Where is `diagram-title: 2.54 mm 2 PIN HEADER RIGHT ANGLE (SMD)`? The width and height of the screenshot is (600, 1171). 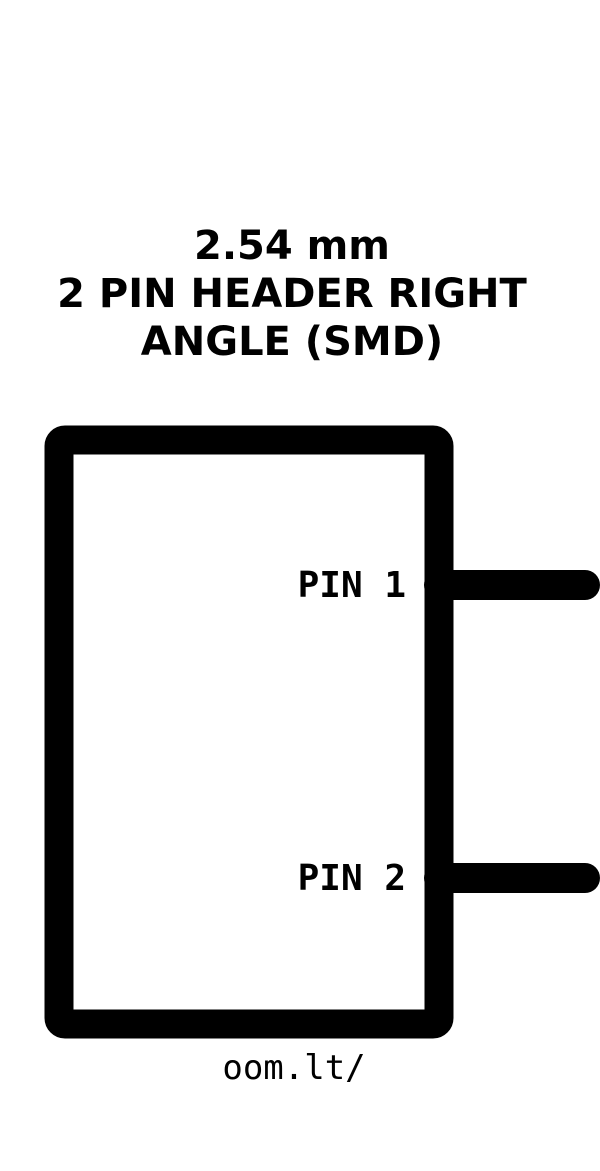 diagram-title: 2.54 mm 2 PIN HEADER RIGHT ANGLE (SMD) is located at coordinates (292, 294).